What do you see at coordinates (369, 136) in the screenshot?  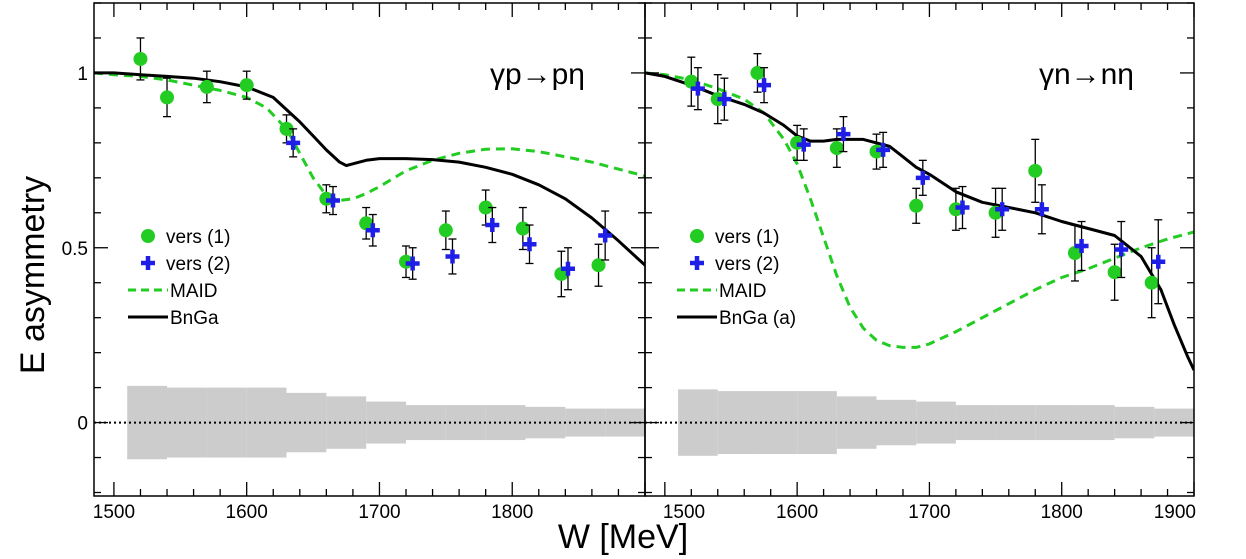 I see `maid-curve` at bounding box center [369, 136].